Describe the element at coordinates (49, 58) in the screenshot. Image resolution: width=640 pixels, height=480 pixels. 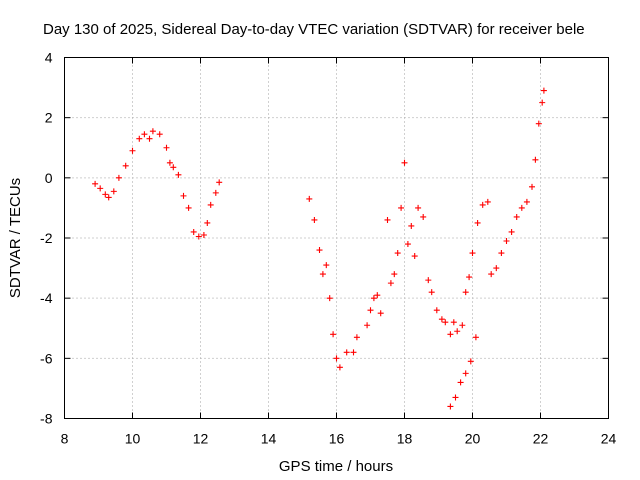
I see `y-tick-label: 4` at that location.